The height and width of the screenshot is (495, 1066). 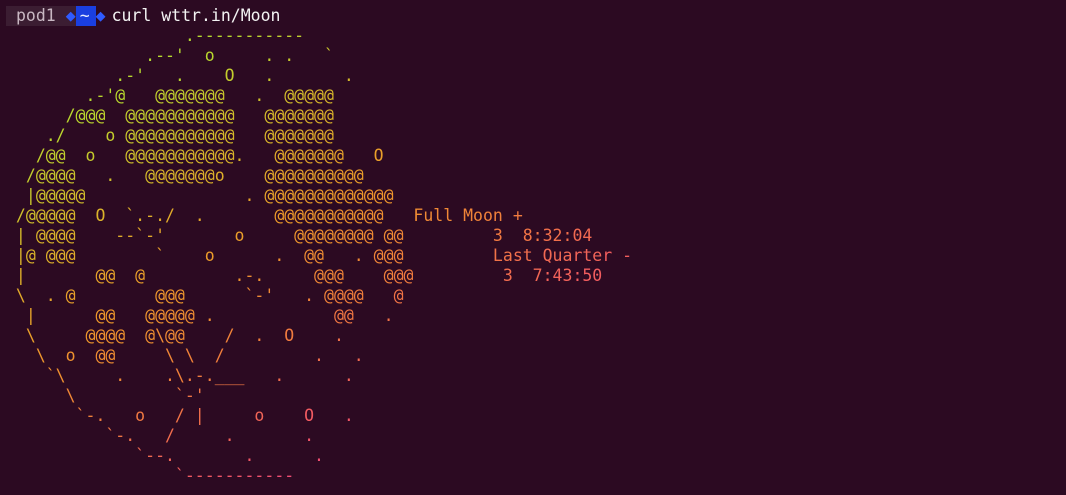 What do you see at coordinates (209, 415) in the screenshot?
I see `moon-art-line: `-. o / | o O .` at bounding box center [209, 415].